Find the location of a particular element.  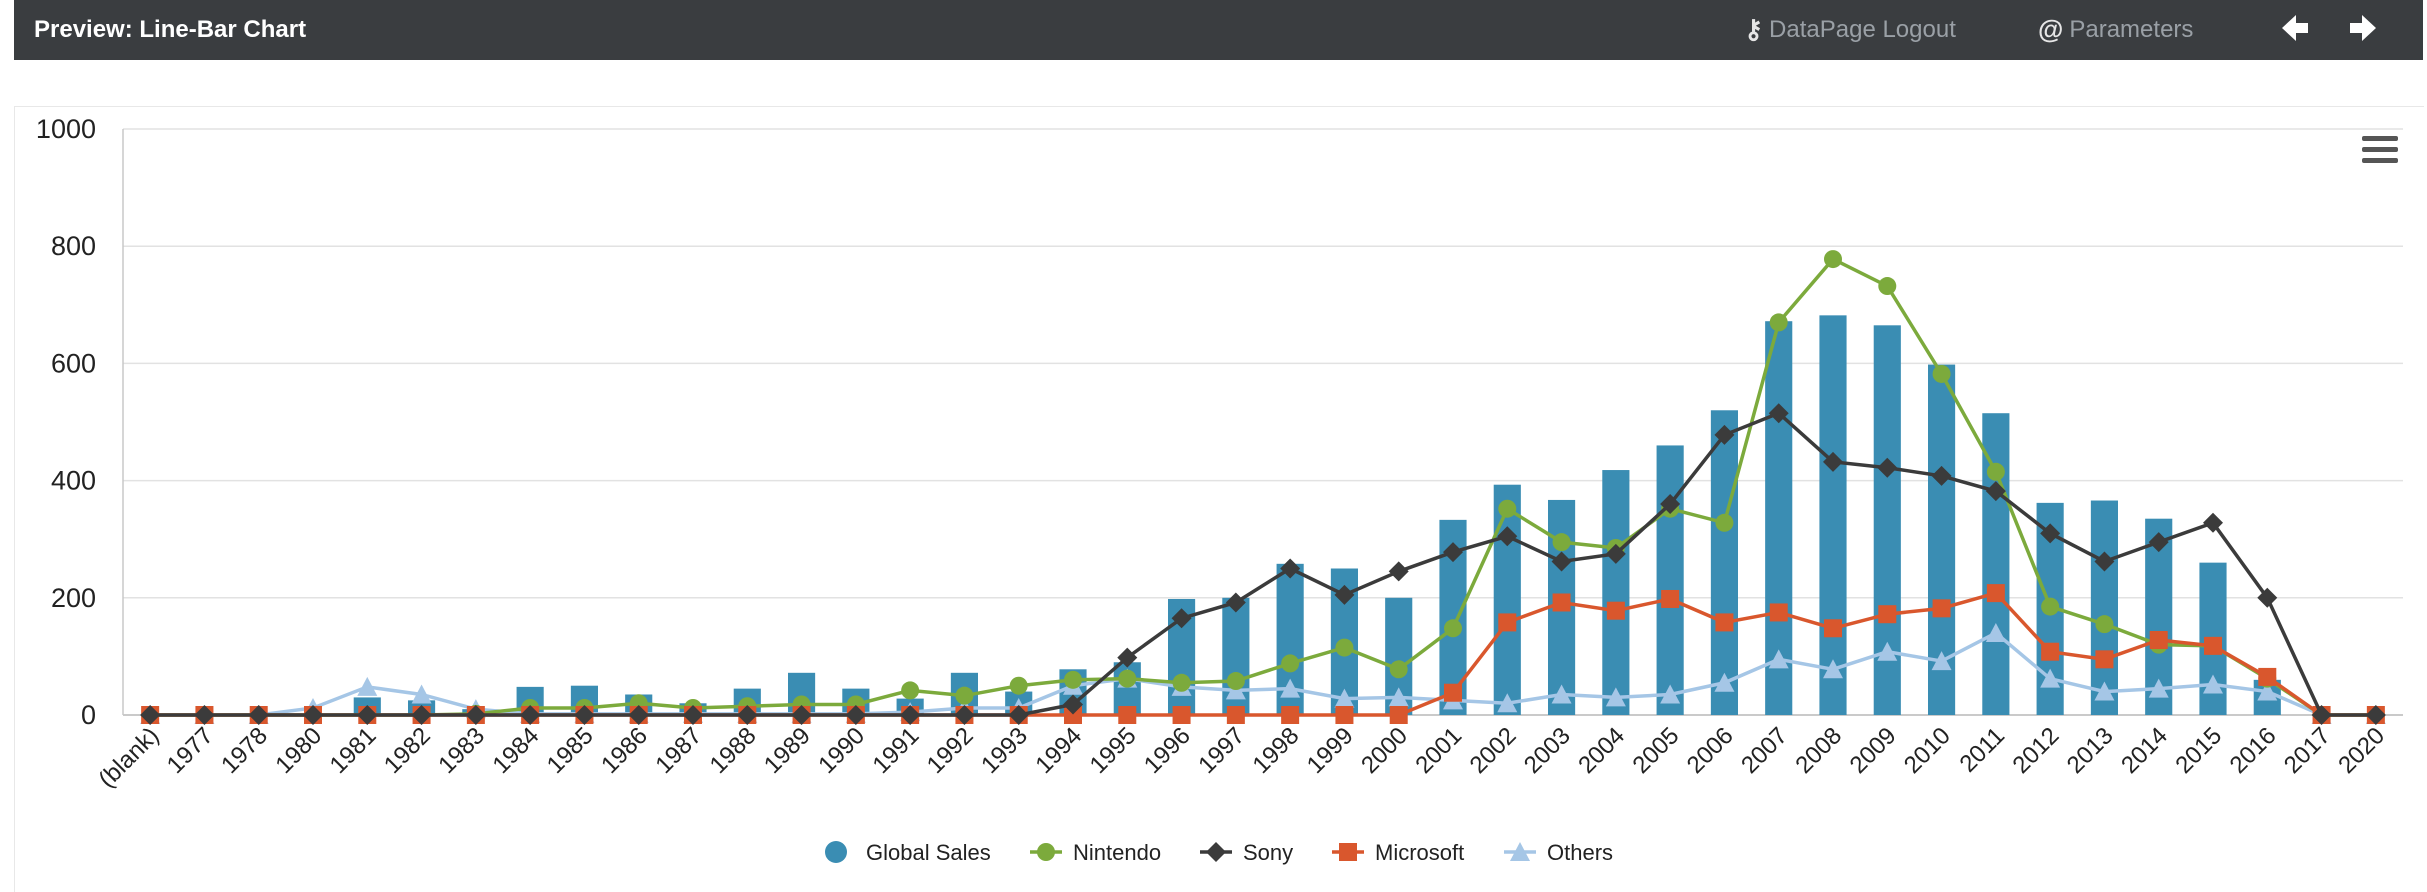

y-tick-label: 800 is located at coordinates (73, 246).